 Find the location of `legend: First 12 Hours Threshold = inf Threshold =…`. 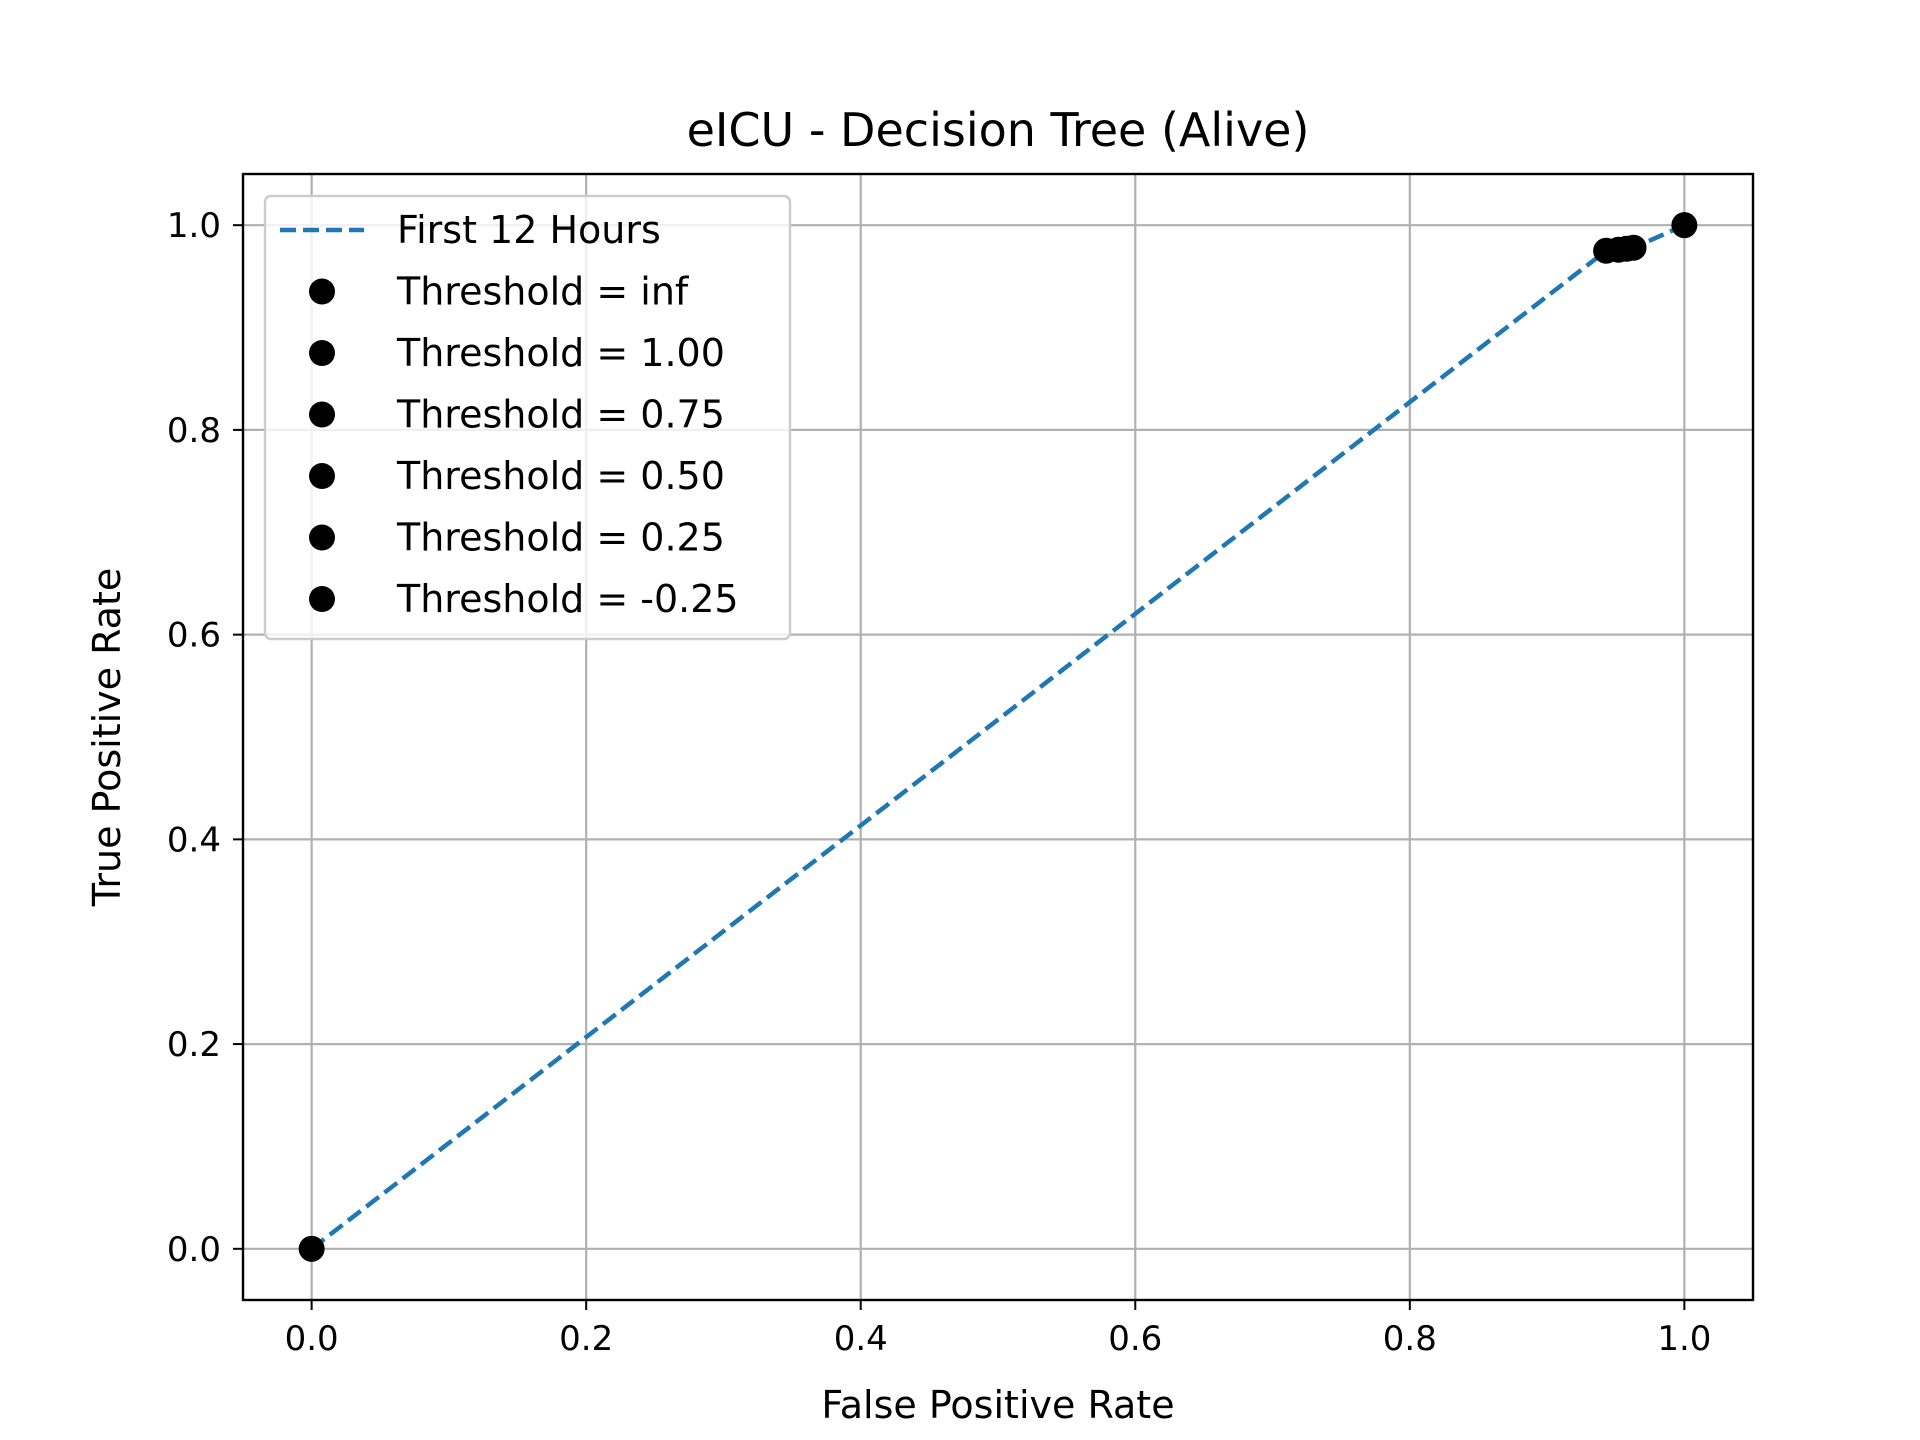

legend: First 12 Hours Threshold = inf Threshold =… is located at coordinates (527, 417).